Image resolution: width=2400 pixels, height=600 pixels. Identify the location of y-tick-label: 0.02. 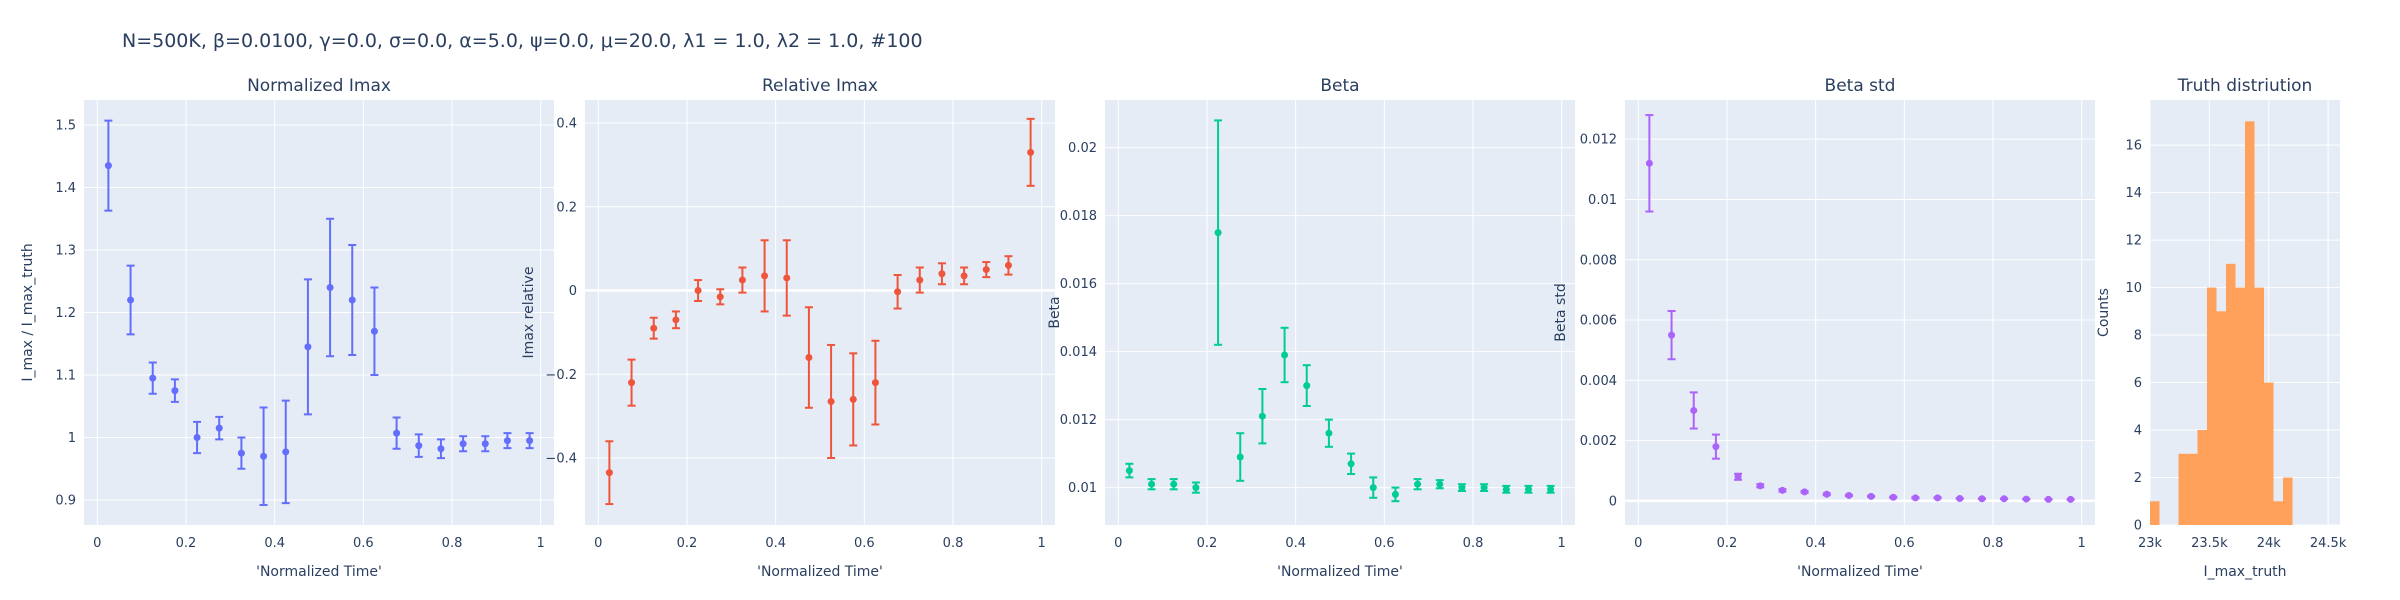
(1082, 148).